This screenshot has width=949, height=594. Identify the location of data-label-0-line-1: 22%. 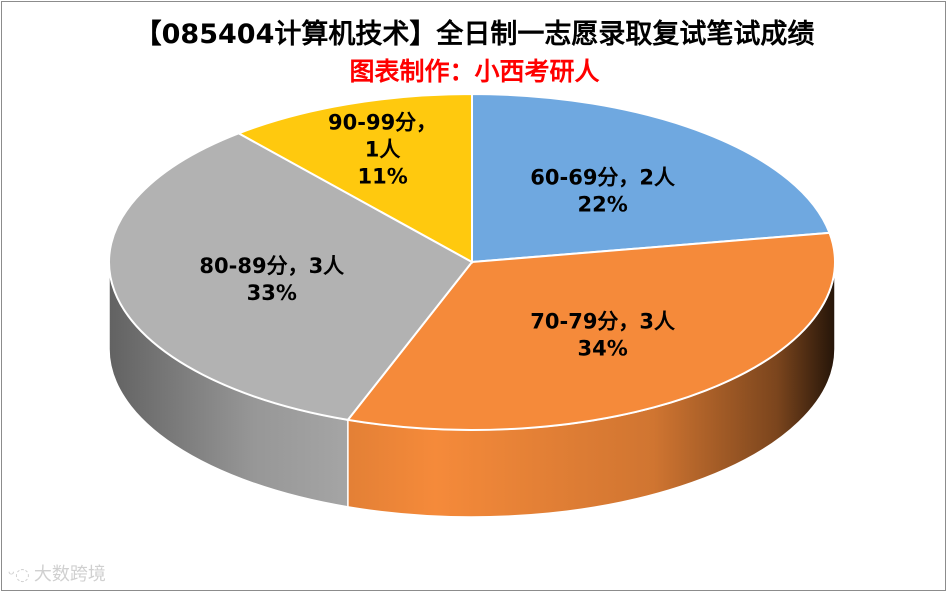
(603, 204).